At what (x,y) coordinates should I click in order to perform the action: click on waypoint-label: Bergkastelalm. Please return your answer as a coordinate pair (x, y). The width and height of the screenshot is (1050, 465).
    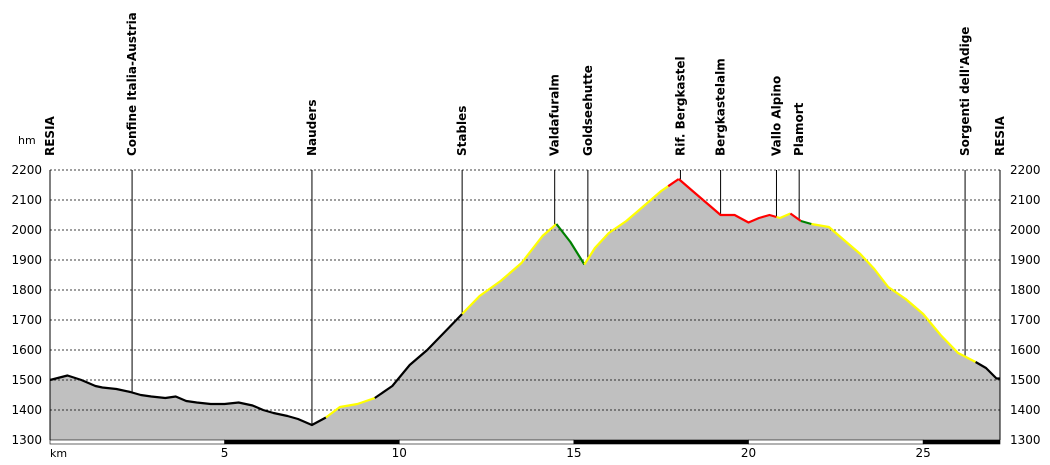
    Looking at the image, I should click on (721, 107).